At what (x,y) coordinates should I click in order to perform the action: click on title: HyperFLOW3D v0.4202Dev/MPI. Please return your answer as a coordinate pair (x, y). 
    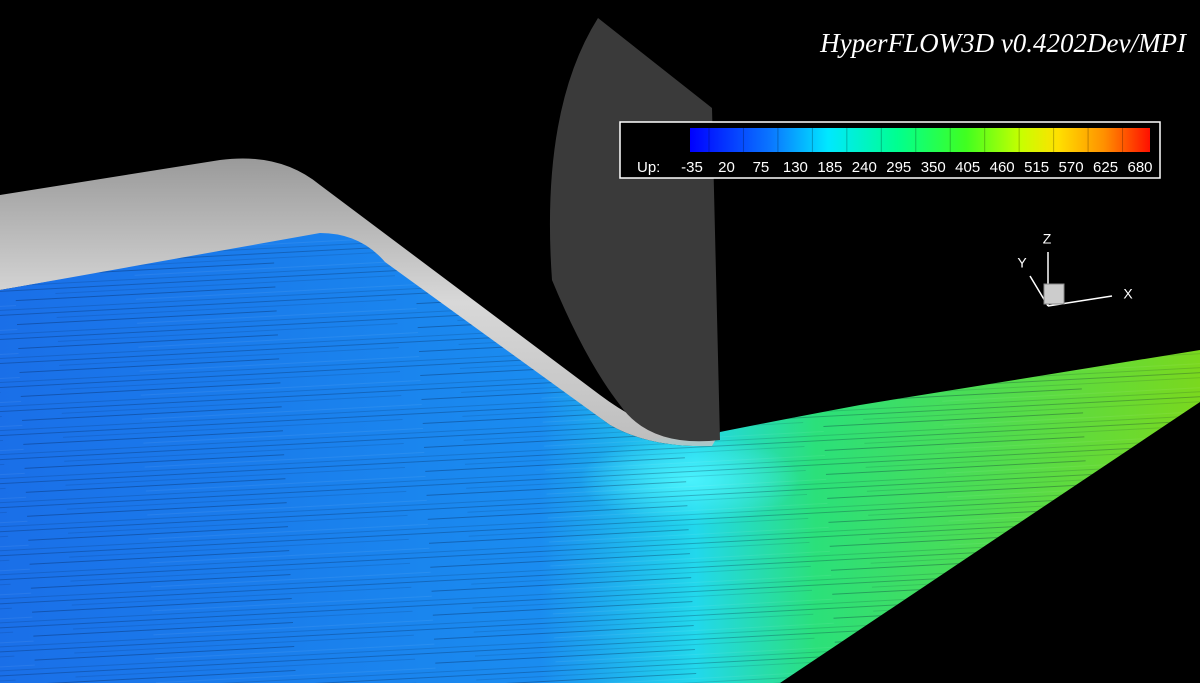
    Looking at the image, I should click on (1003, 43).